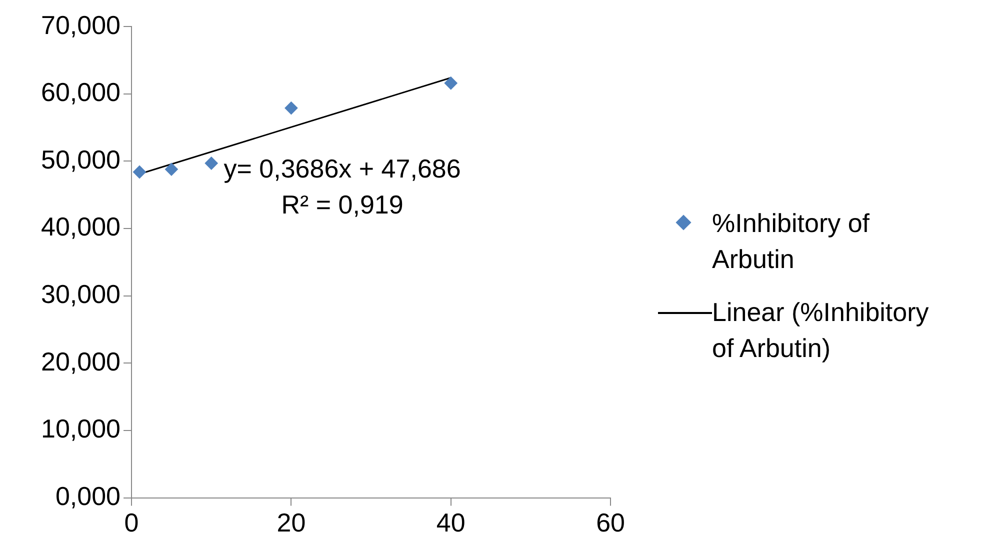 This screenshot has width=992, height=551. Describe the element at coordinates (80, 361) in the screenshot. I see `y-tick-label: 20,000` at that location.